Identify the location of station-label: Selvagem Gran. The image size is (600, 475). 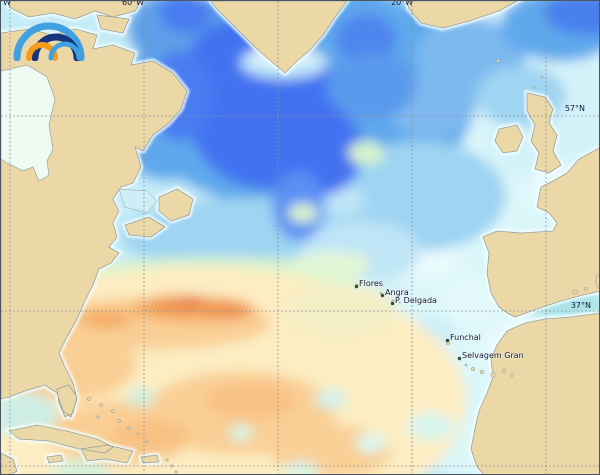
(493, 355).